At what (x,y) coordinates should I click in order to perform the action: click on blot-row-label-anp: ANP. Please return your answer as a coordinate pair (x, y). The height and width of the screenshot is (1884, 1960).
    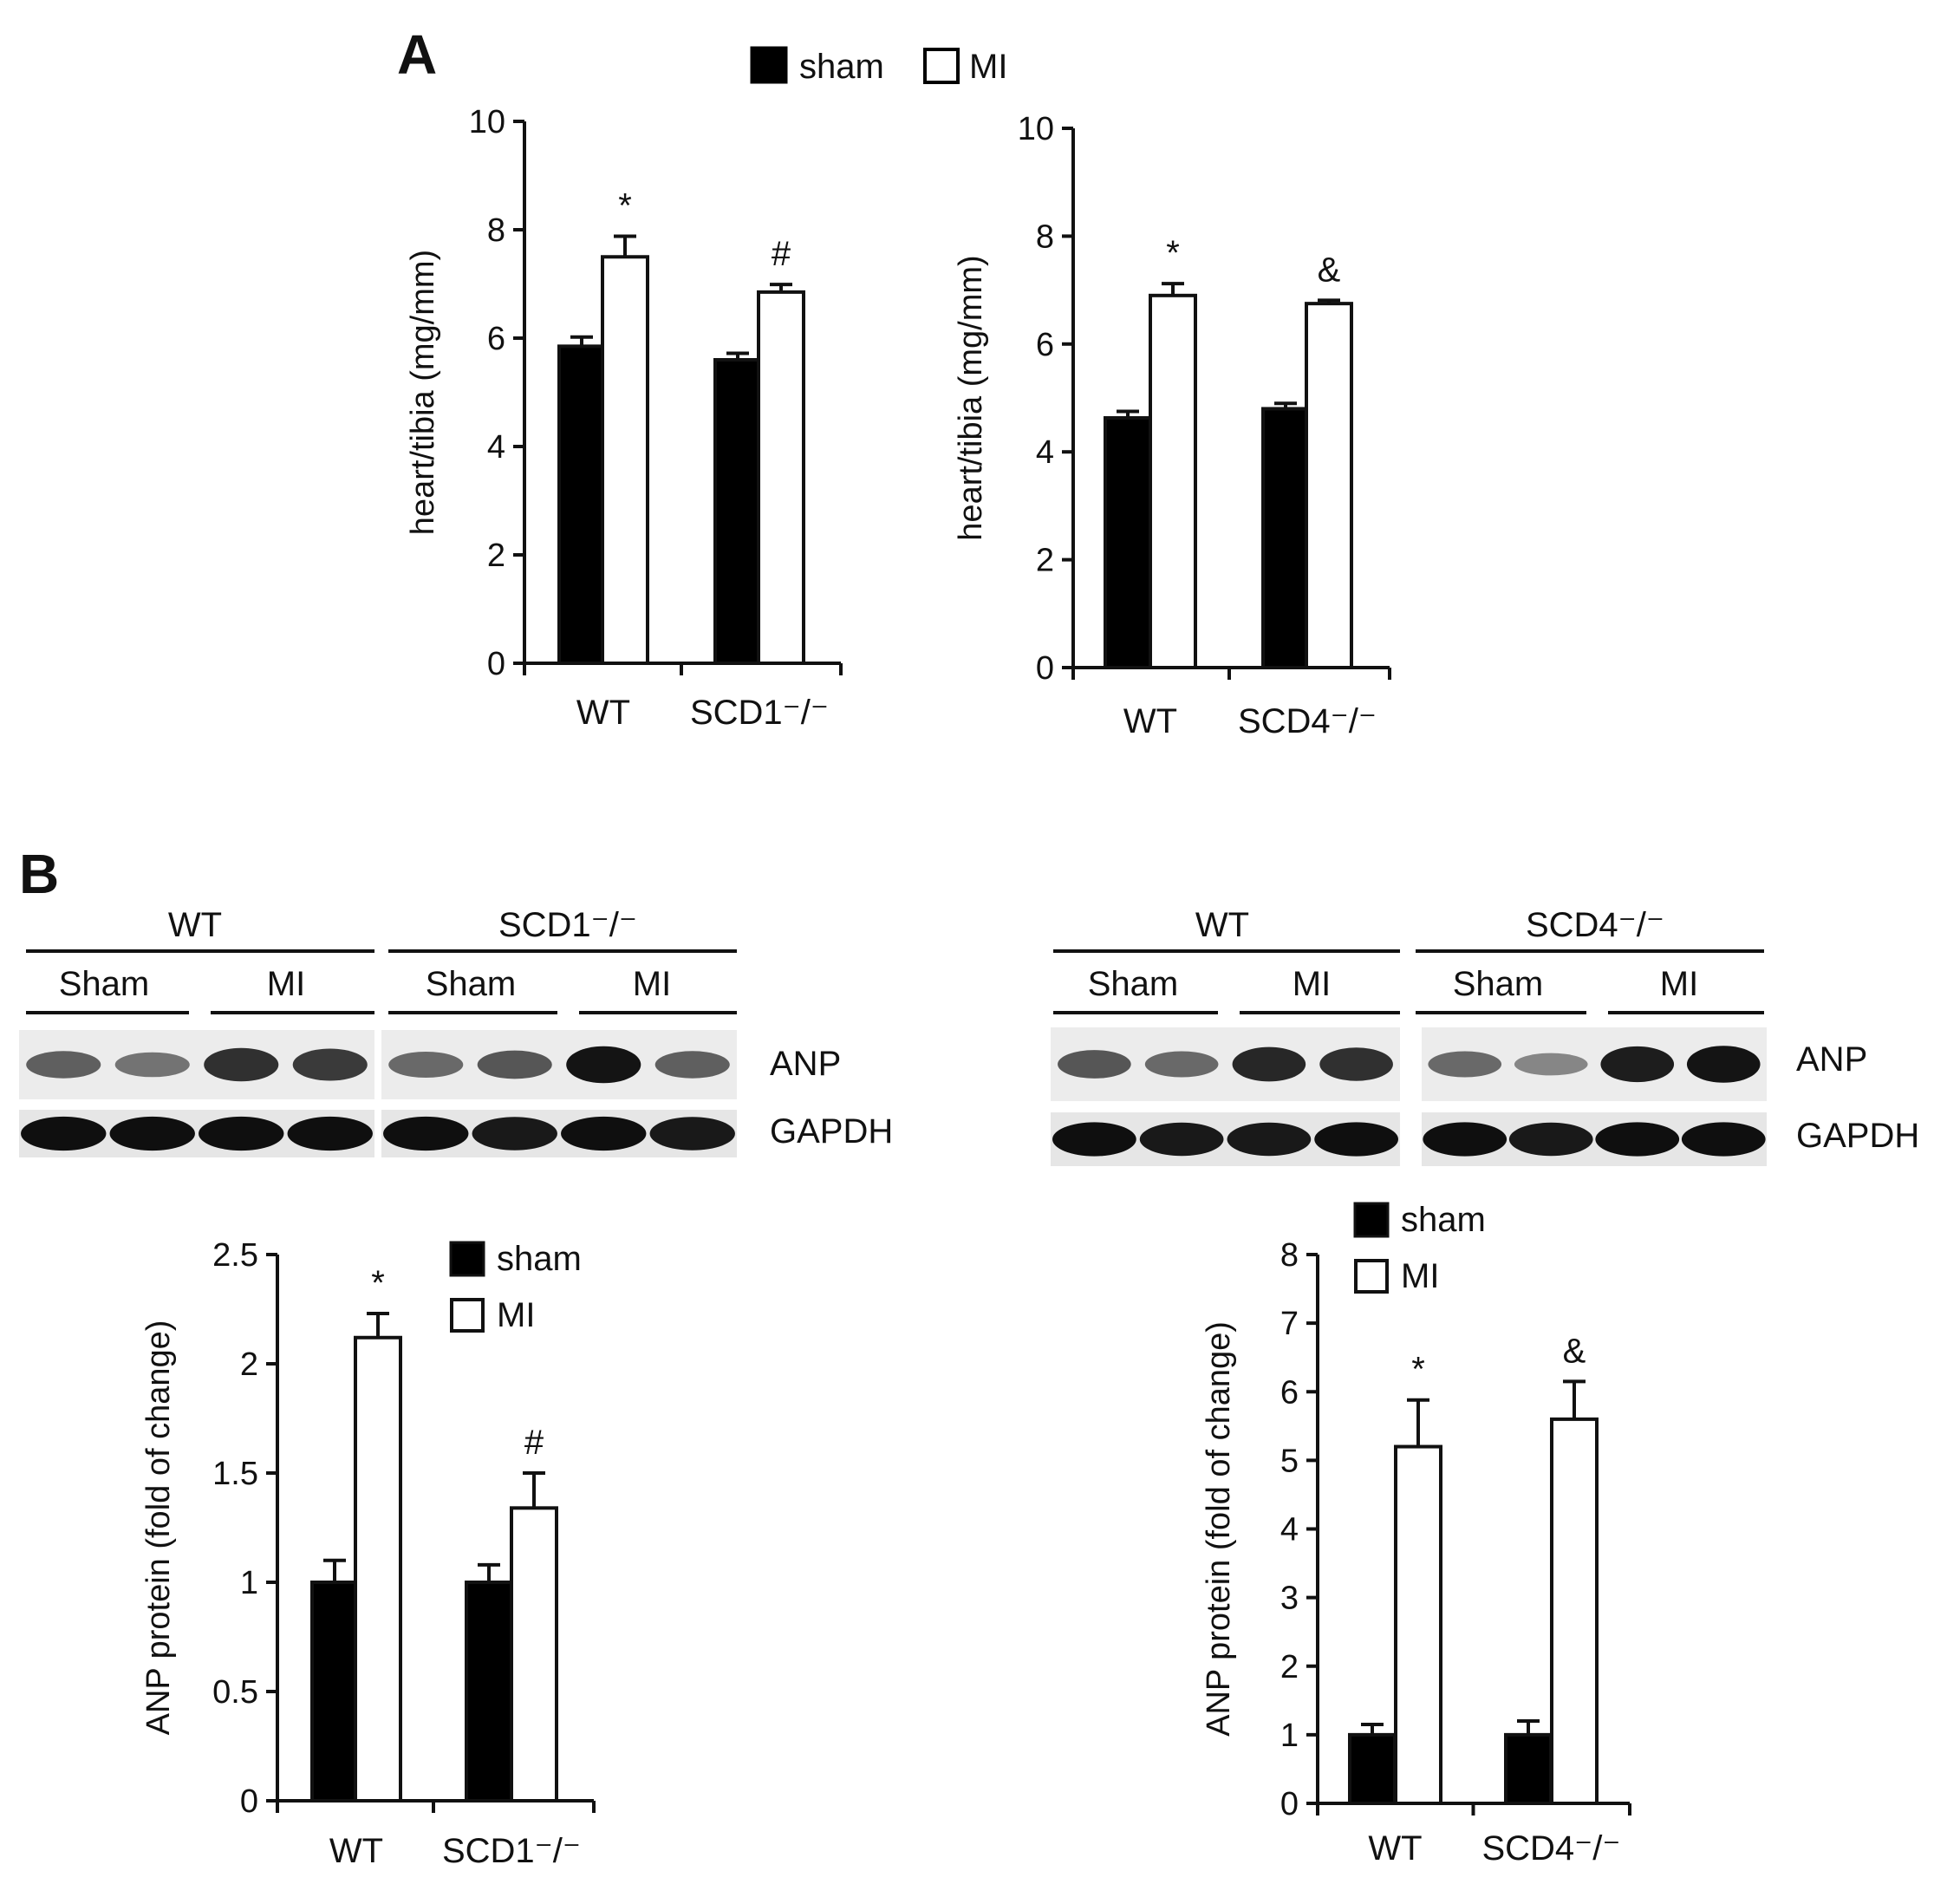
    Looking at the image, I should click on (1831, 1059).